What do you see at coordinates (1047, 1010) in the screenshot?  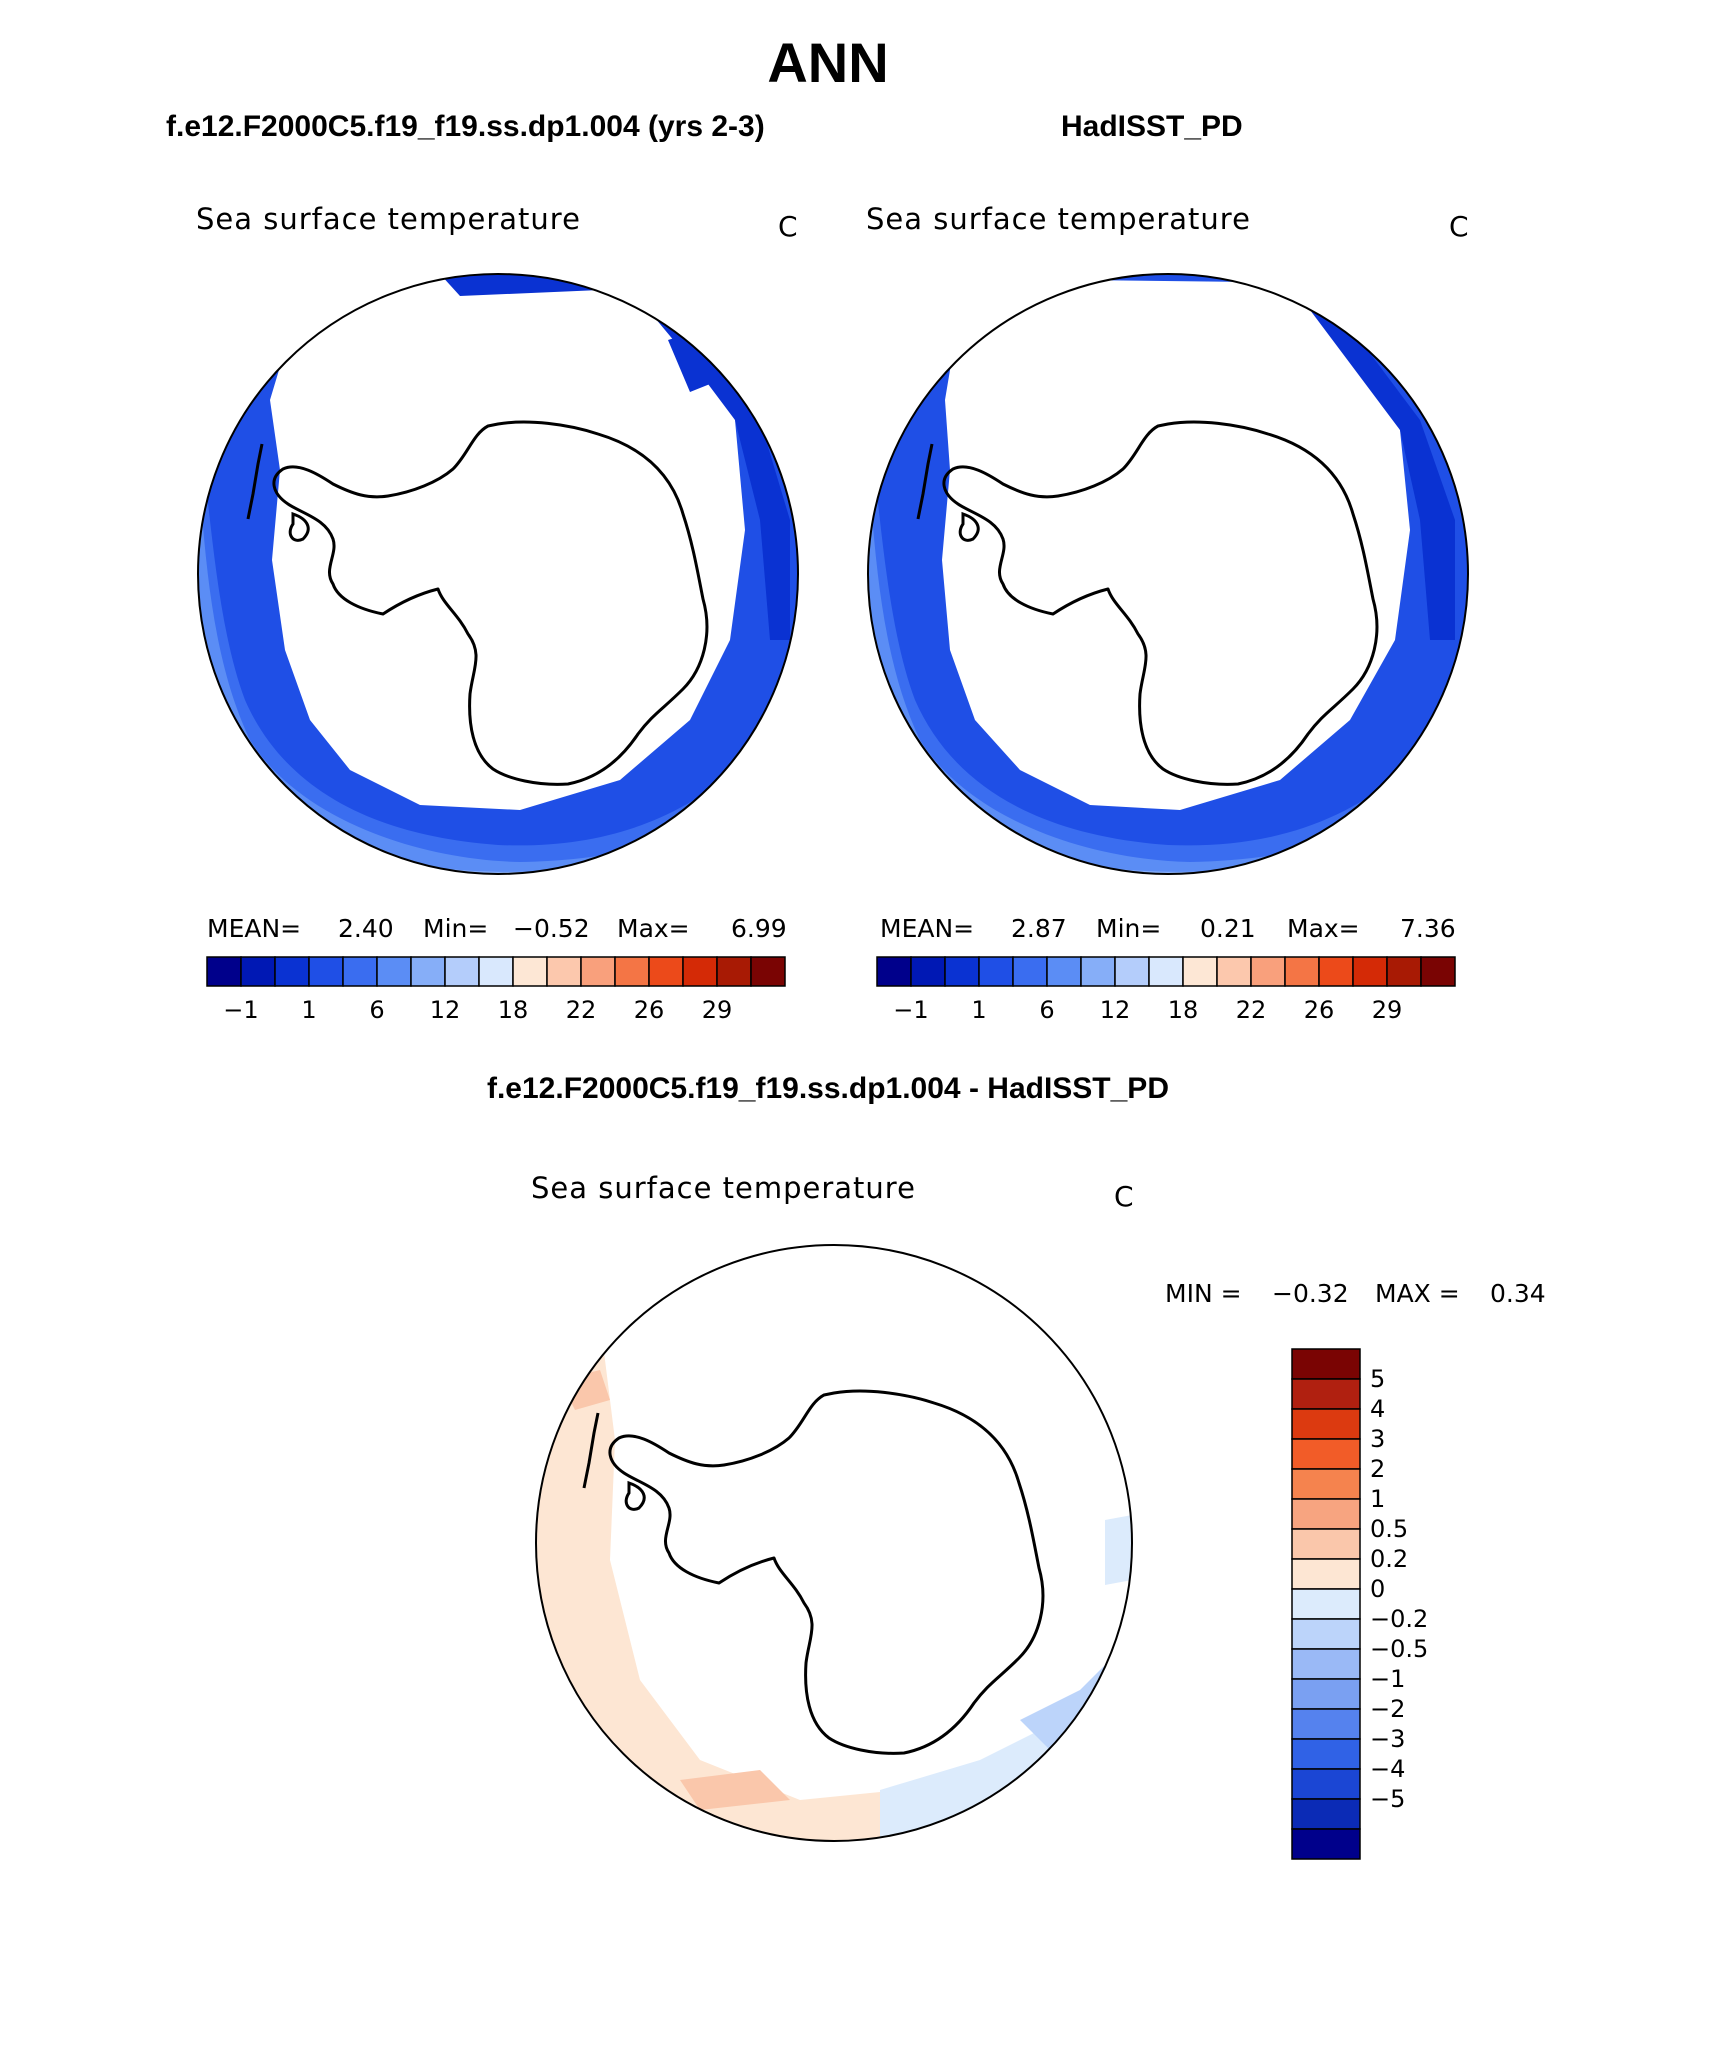 I see `right-colorbar-tick-label: 6` at bounding box center [1047, 1010].